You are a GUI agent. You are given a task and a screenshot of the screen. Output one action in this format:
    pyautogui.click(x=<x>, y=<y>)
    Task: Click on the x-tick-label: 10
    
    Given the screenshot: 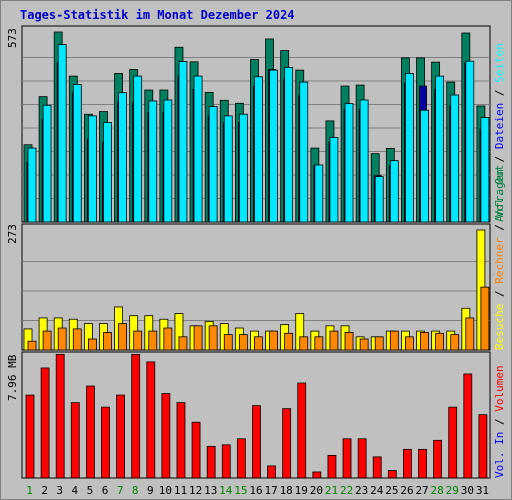 What is the action you would take?
    pyautogui.click(x=165, y=490)
    